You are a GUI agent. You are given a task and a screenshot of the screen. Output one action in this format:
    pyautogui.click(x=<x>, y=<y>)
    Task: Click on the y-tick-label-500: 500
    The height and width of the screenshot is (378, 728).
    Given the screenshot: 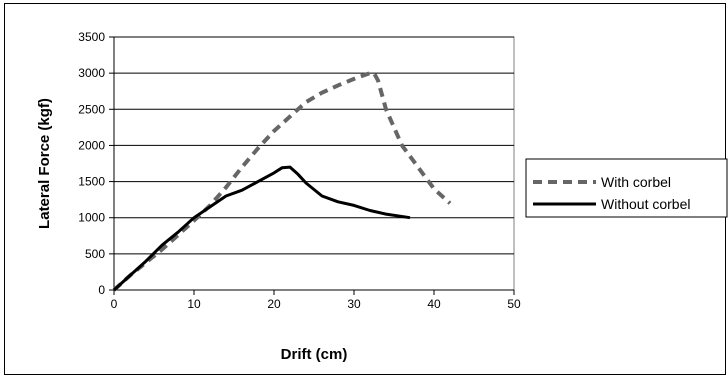 What is the action you would take?
    pyautogui.click(x=95, y=254)
    